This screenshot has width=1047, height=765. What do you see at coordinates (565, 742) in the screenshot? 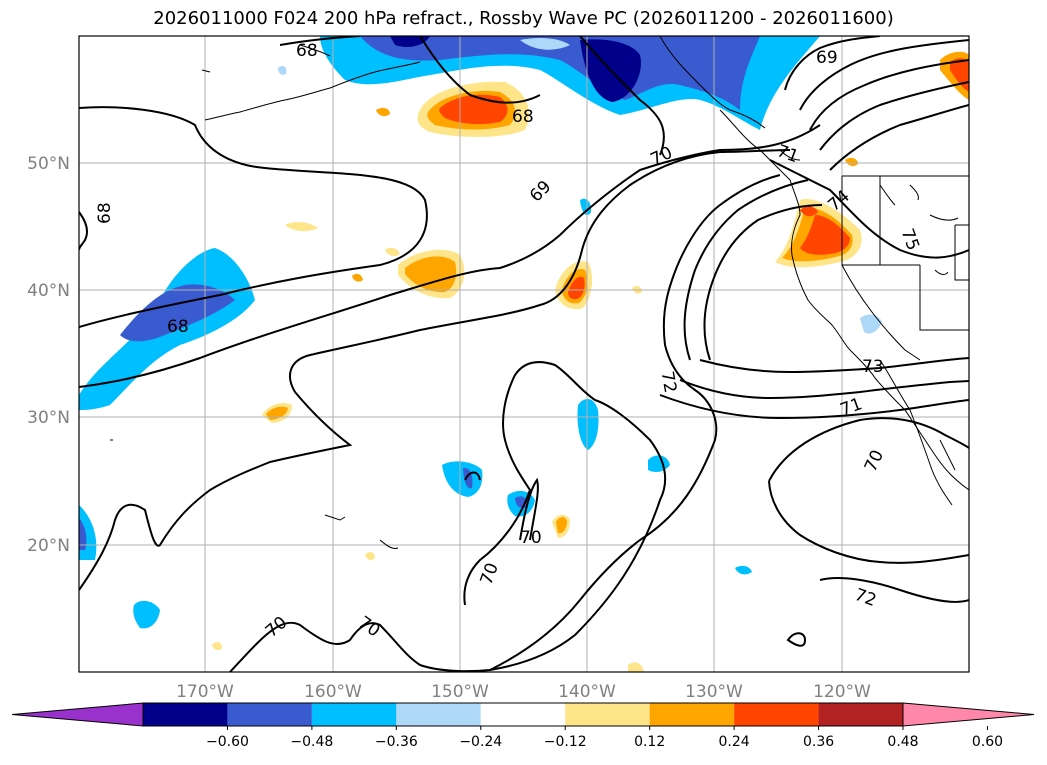
I see `colorbar-tick-label: −0.12` at bounding box center [565, 742].